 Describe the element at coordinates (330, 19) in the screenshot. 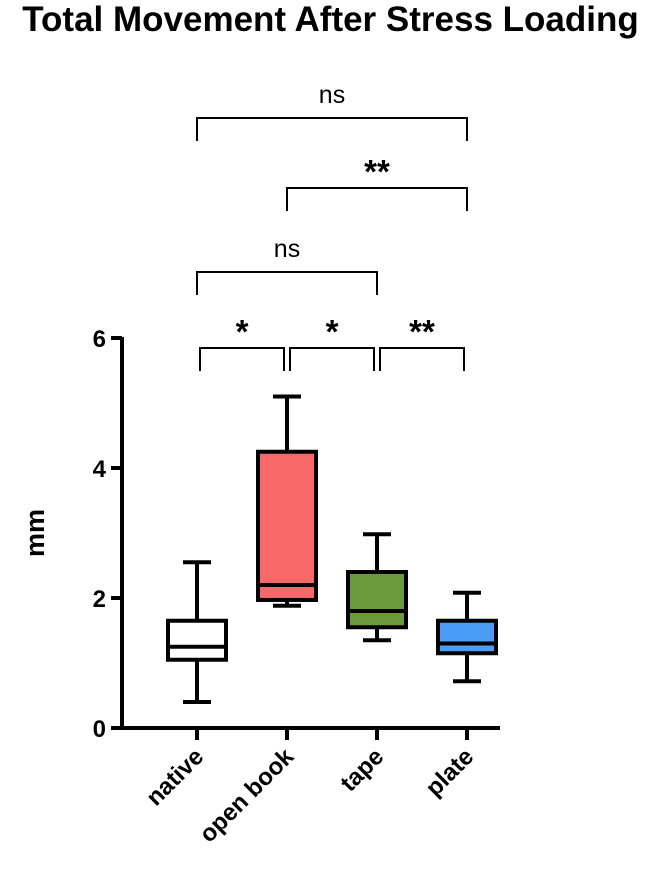

I see `chart-title: Total Movement After Stress Loading` at that location.